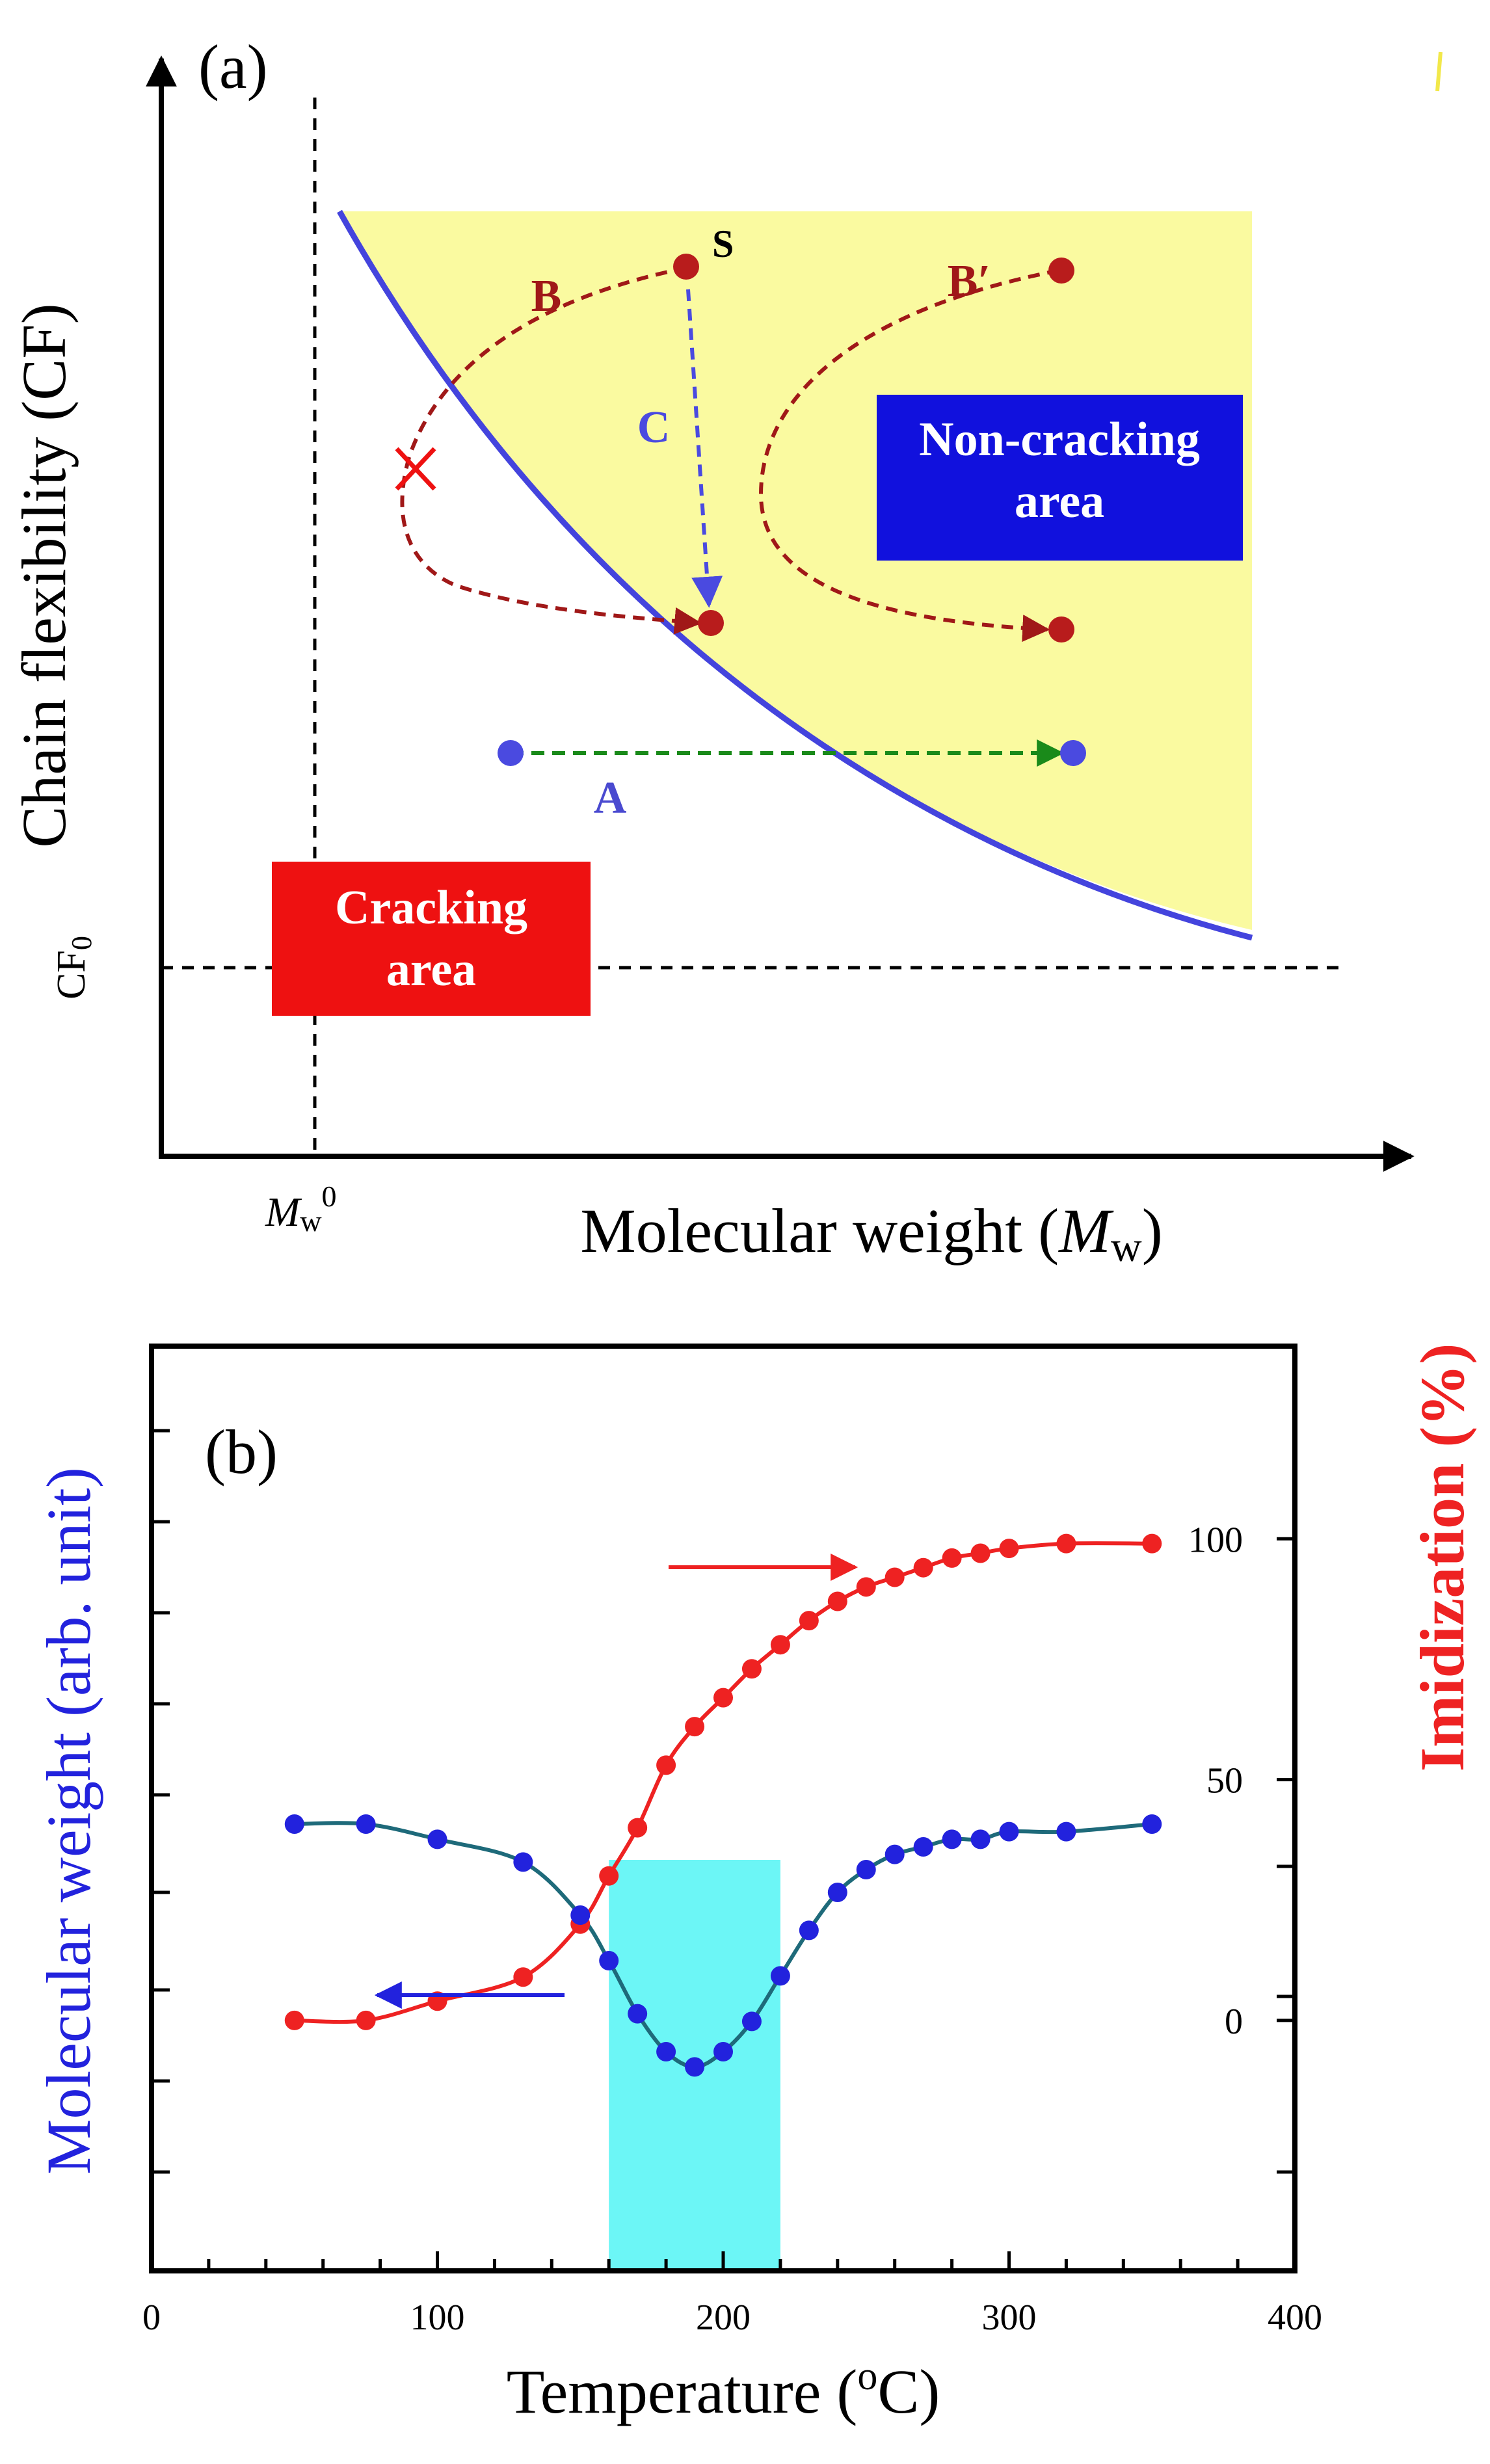 This screenshot has width=1490, height=2464. I want to click on panel-b-left-axis-label: Molecular weight (arb. unit), so click(68, 1821).